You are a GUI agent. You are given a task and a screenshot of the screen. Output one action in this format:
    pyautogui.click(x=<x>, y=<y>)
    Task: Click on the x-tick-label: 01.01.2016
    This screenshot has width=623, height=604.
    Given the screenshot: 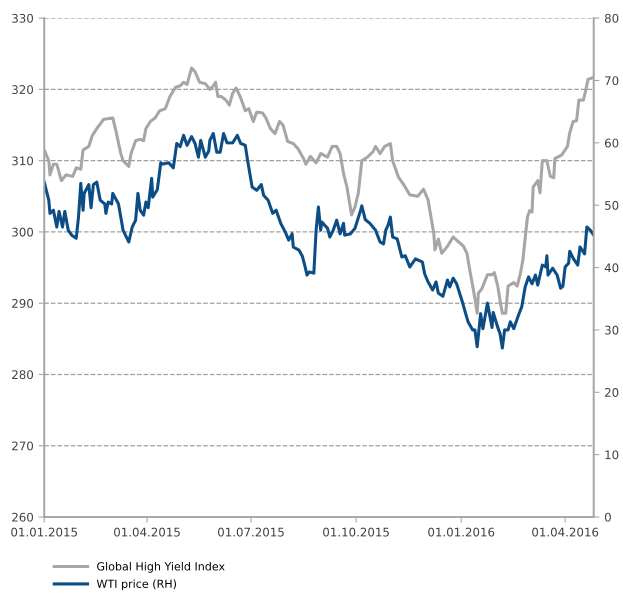 What is the action you would take?
    pyautogui.click(x=461, y=532)
    